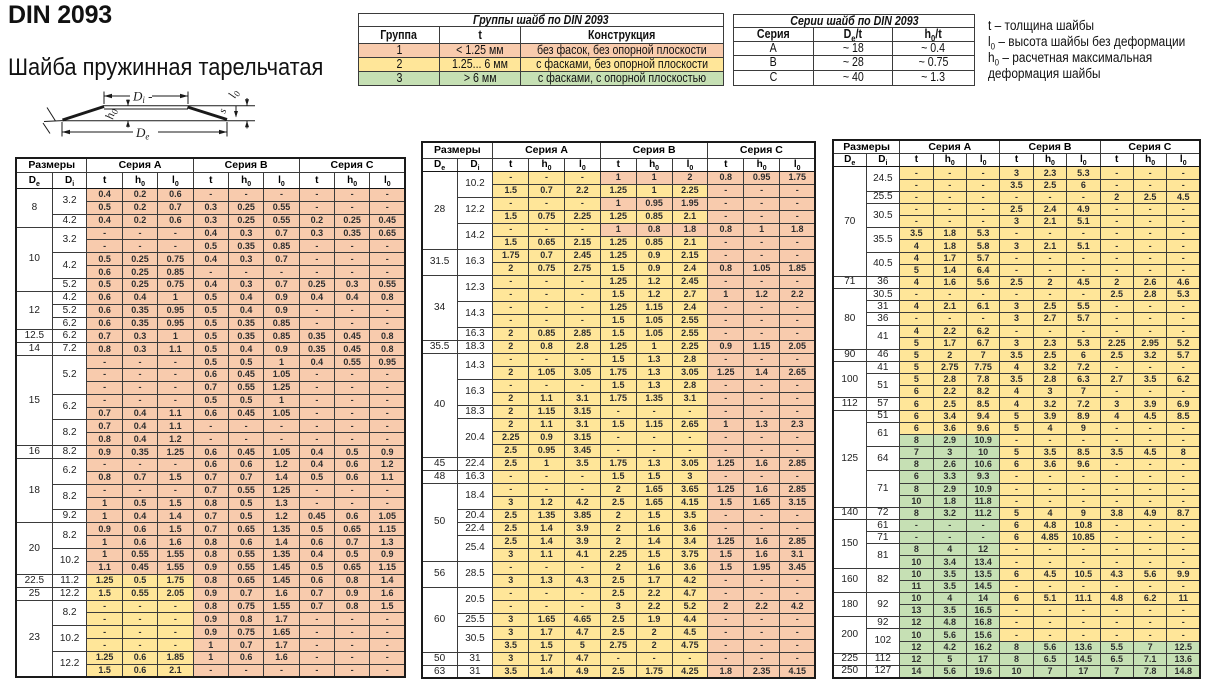 This screenshot has height=688, width=1210. Describe the element at coordinates (223, 111) in the screenshot. I see `svg-text: s` at that location.